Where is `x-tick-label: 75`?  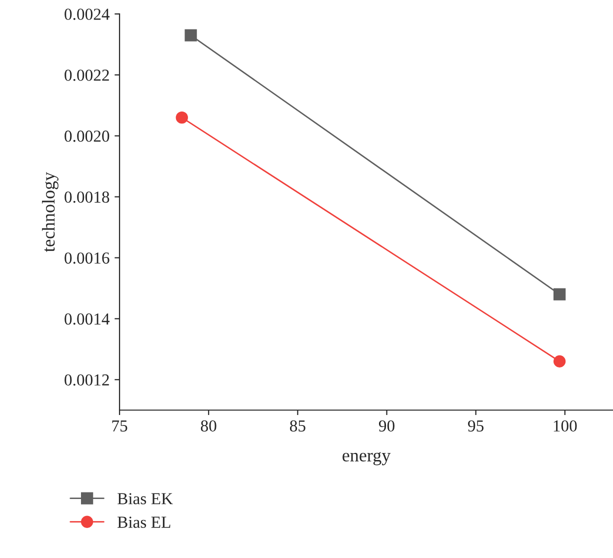
x-tick-label: 75 is located at coordinates (120, 426).